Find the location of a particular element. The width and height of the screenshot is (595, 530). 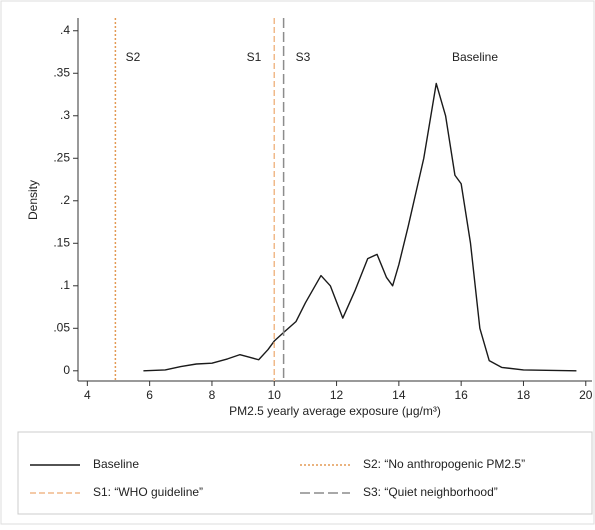

x-tick-label: 12 is located at coordinates (337, 395).